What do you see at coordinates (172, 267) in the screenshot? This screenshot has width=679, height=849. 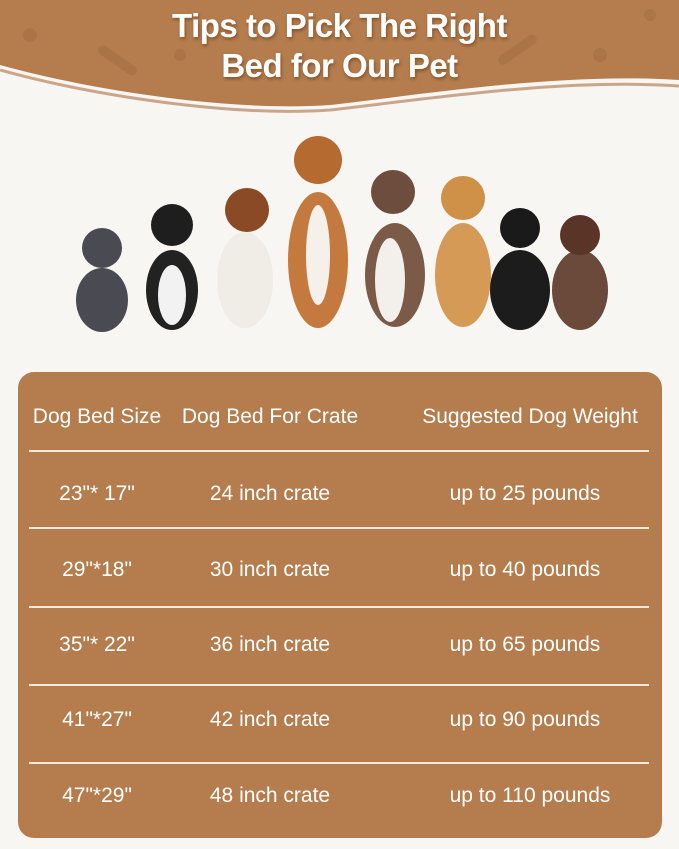 I see `dog-border-collie` at bounding box center [172, 267].